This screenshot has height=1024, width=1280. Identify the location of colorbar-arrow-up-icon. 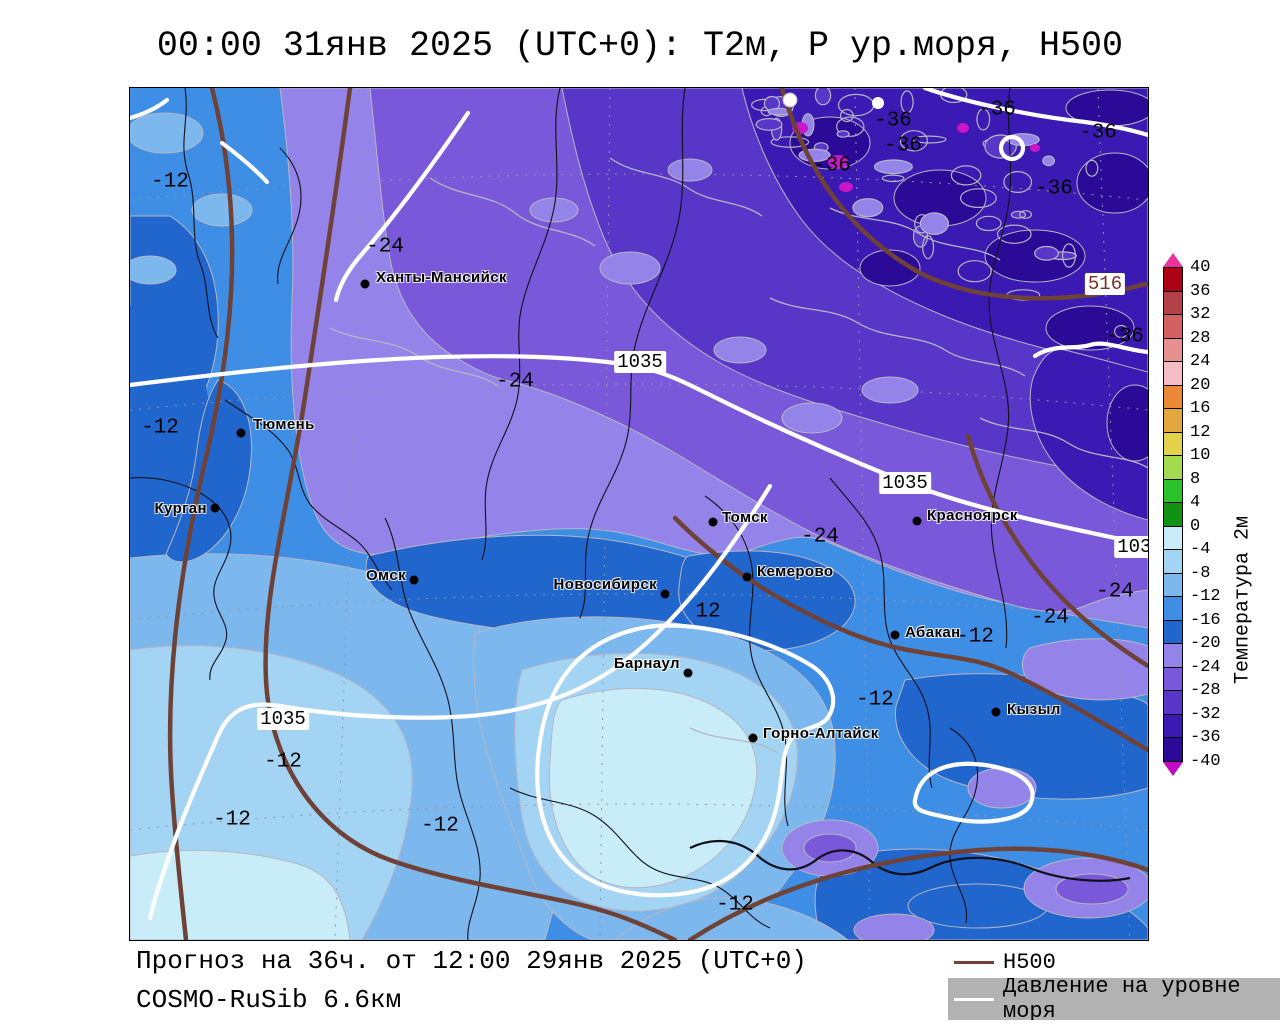
(1173, 260).